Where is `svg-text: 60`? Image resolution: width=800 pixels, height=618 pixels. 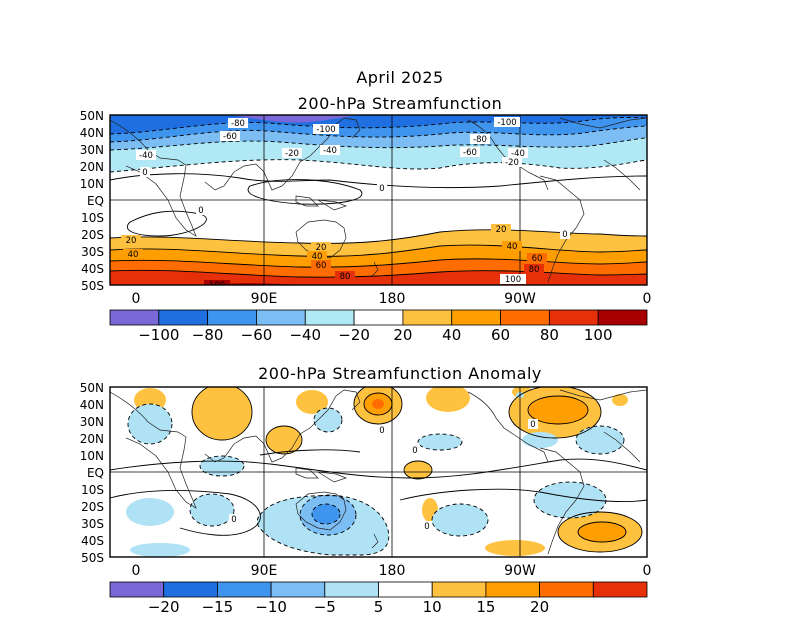
svg-text: 60 is located at coordinates (321, 266).